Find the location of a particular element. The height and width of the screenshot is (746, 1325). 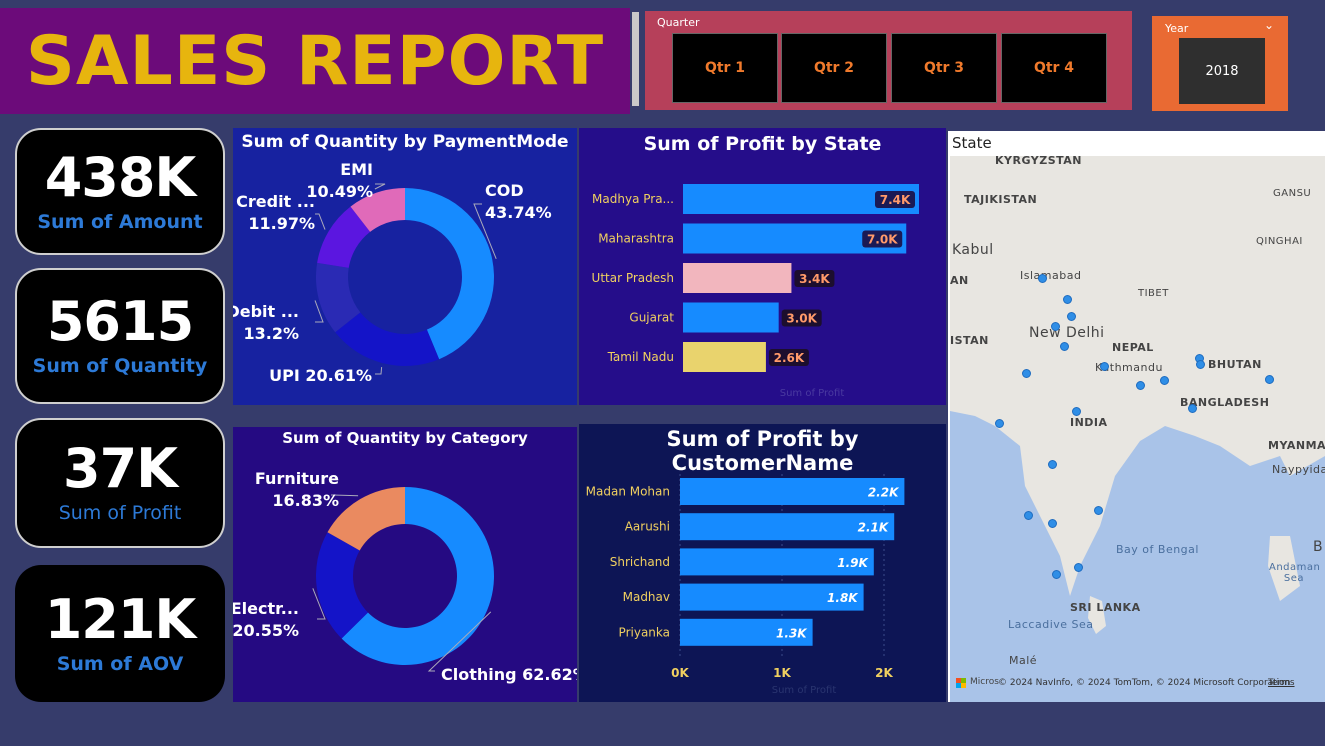

year-slicer-label: Year is located at coordinates (1177, 28).